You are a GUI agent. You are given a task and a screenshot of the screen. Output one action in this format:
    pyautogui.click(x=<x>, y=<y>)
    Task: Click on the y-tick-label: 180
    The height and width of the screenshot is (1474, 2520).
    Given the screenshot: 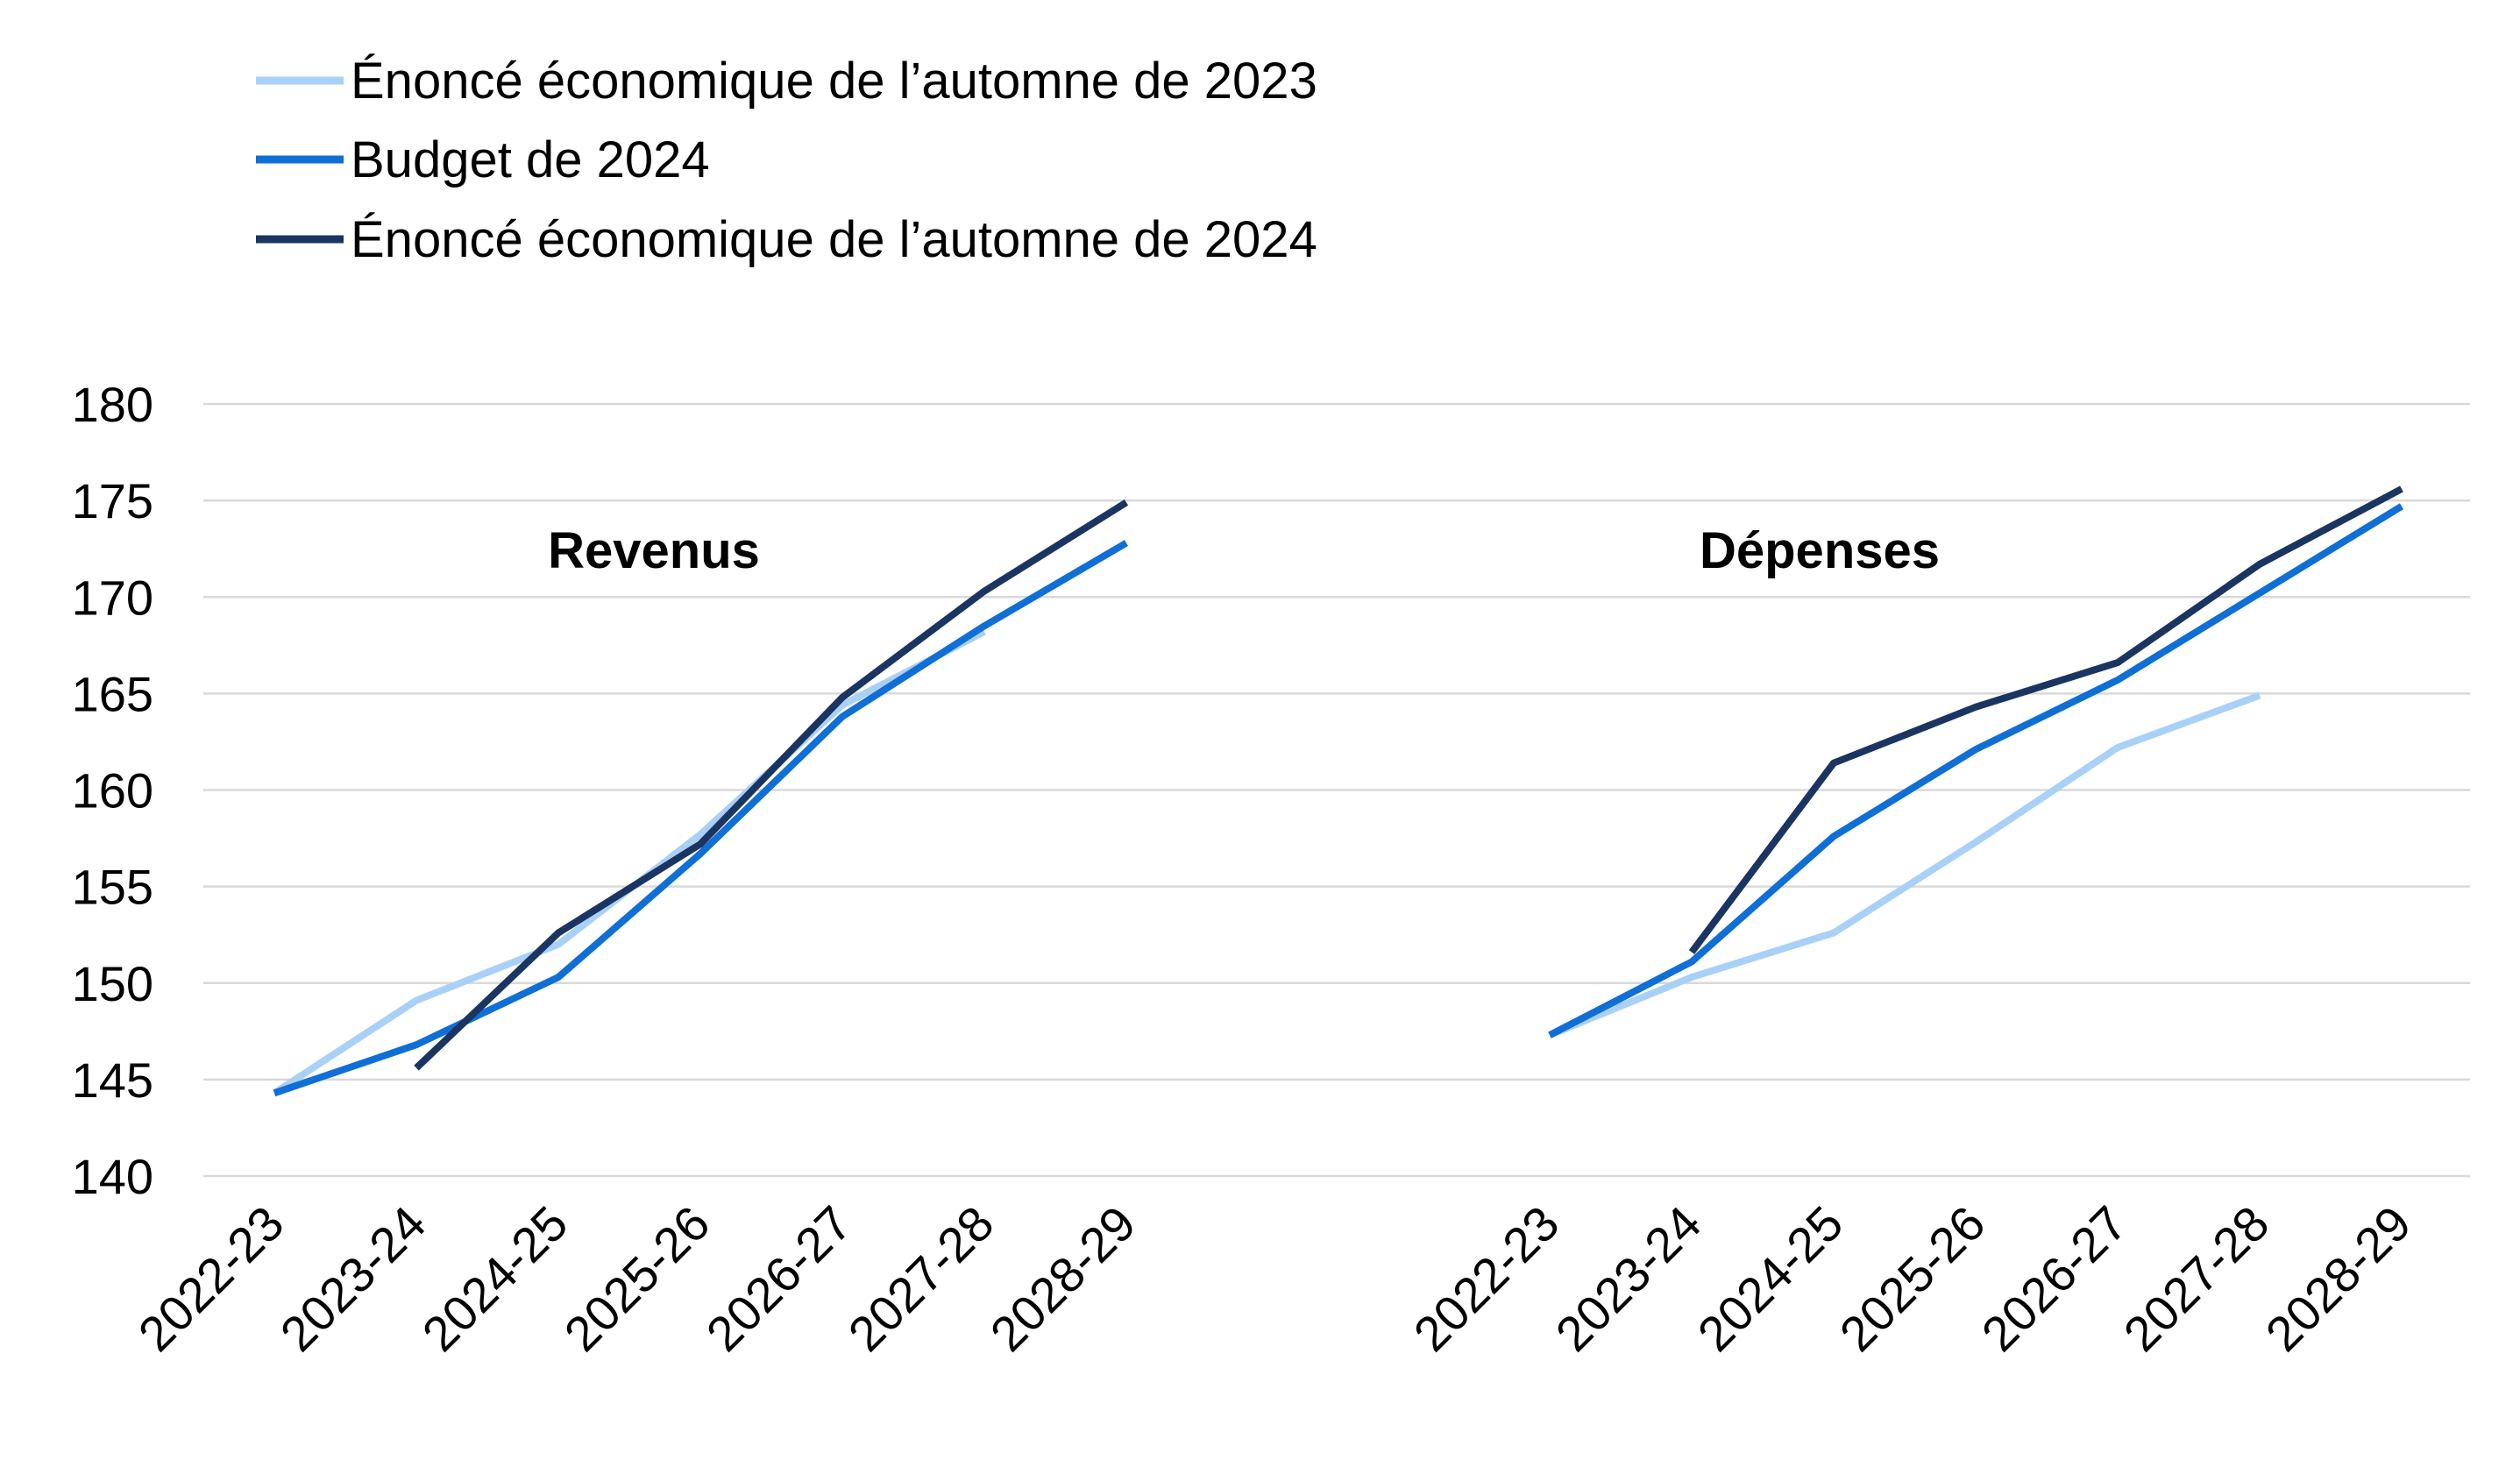 What is the action you would take?
    pyautogui.click(x=112, y=404)
    